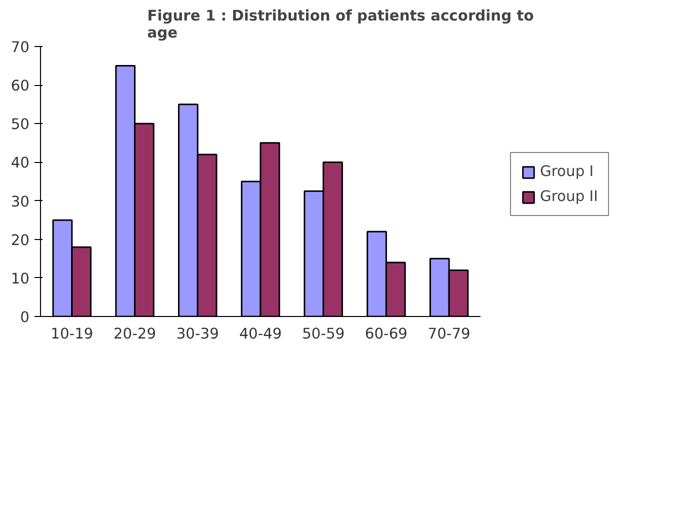 This screenshot has height=509, width=678. Describe the element at coordinates (260, 334) in the screenshot. I see `x-tick-label: 40-49` at that location.